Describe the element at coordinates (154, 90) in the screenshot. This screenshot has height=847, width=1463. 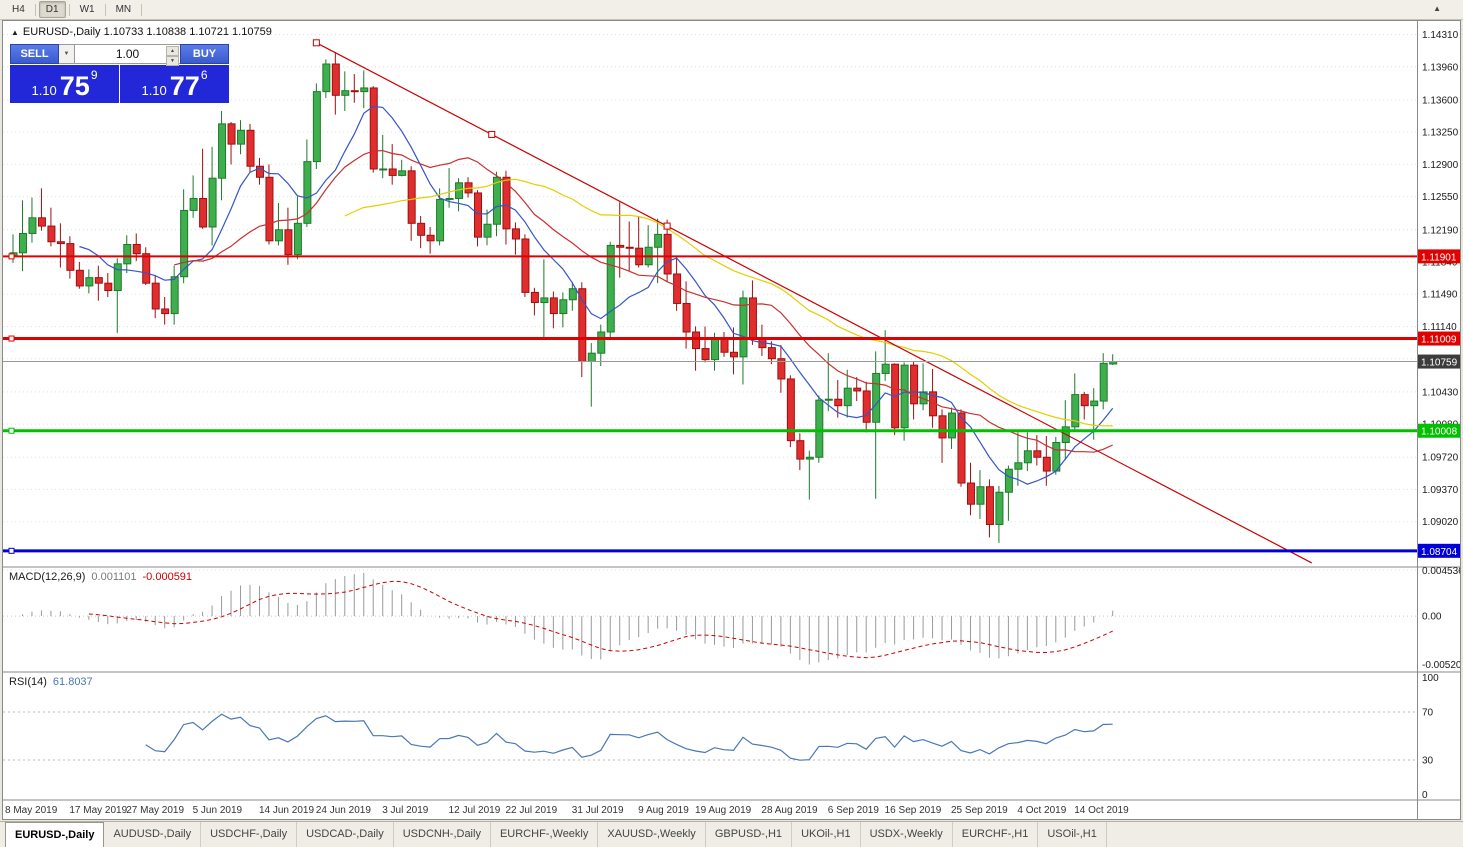
I see `buy-price-prefix: 1.10` at that location.